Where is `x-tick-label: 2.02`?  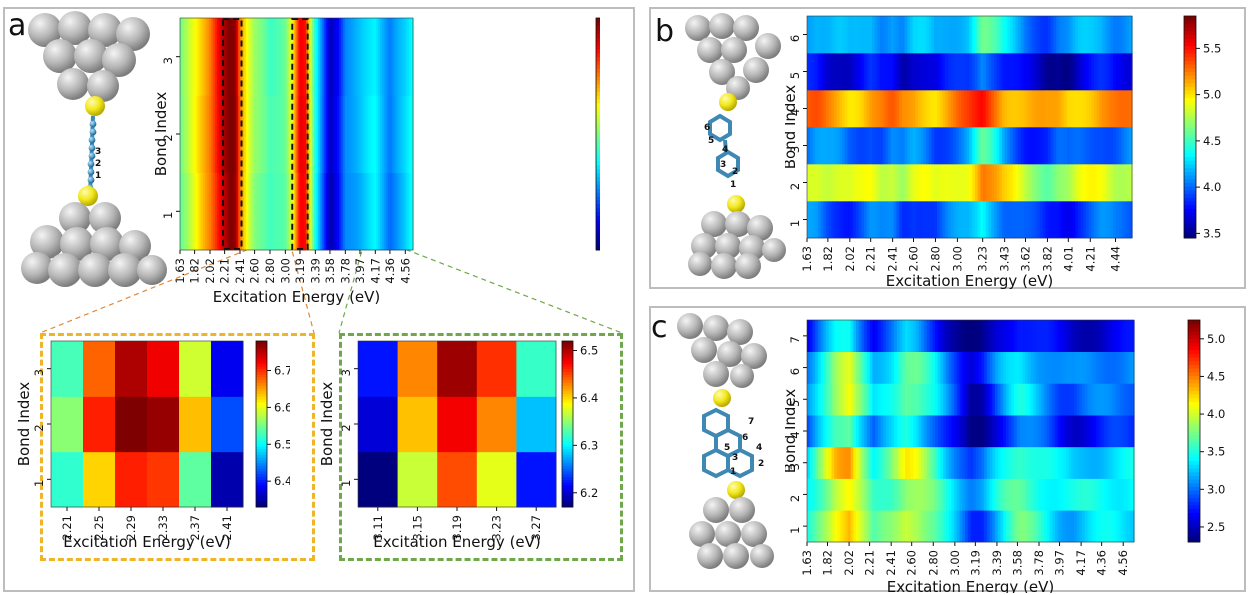
x-tick-label: 2.02 is located at coordinates (849, 563).